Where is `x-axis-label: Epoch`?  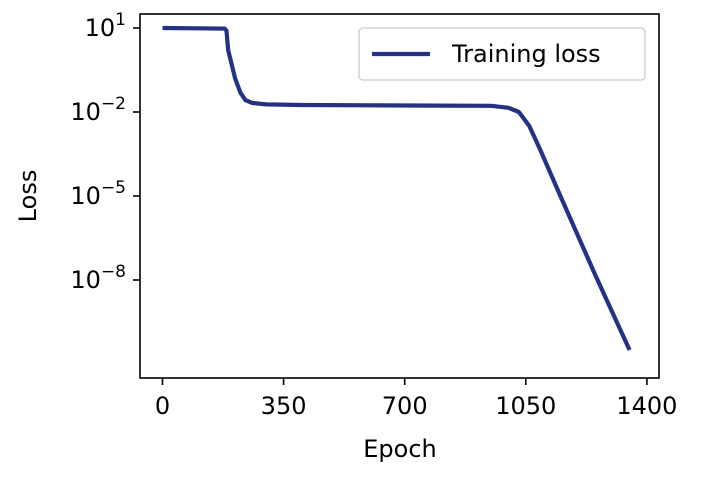 x-axis-label: Epoch is located at coordinates (400, 449).